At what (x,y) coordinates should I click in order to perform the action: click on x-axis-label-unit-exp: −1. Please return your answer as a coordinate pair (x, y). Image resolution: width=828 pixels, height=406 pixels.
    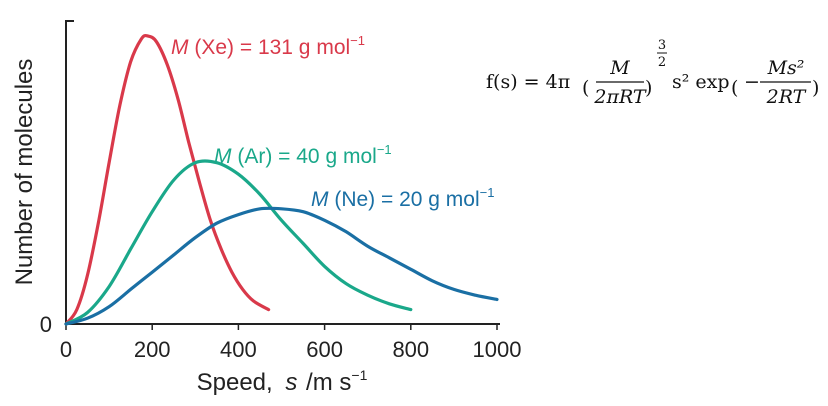
    Looking at the image, I should click on (359, 375).